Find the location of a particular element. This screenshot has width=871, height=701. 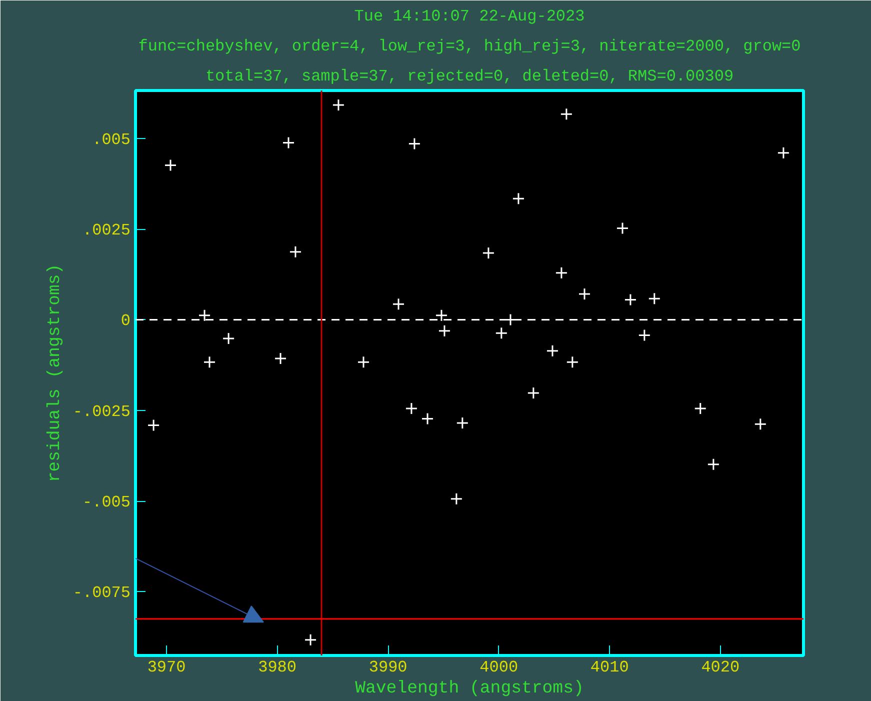

y-tick-label: .005 is located at coordinates (111, 139).